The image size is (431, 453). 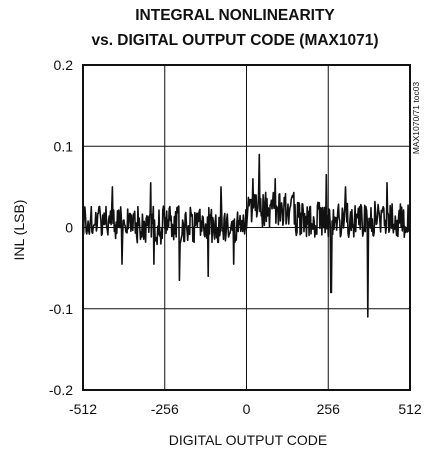 I want to click on x-axis-label: DIGITAL OUTPUT CODE, so click(x=248, y=440).